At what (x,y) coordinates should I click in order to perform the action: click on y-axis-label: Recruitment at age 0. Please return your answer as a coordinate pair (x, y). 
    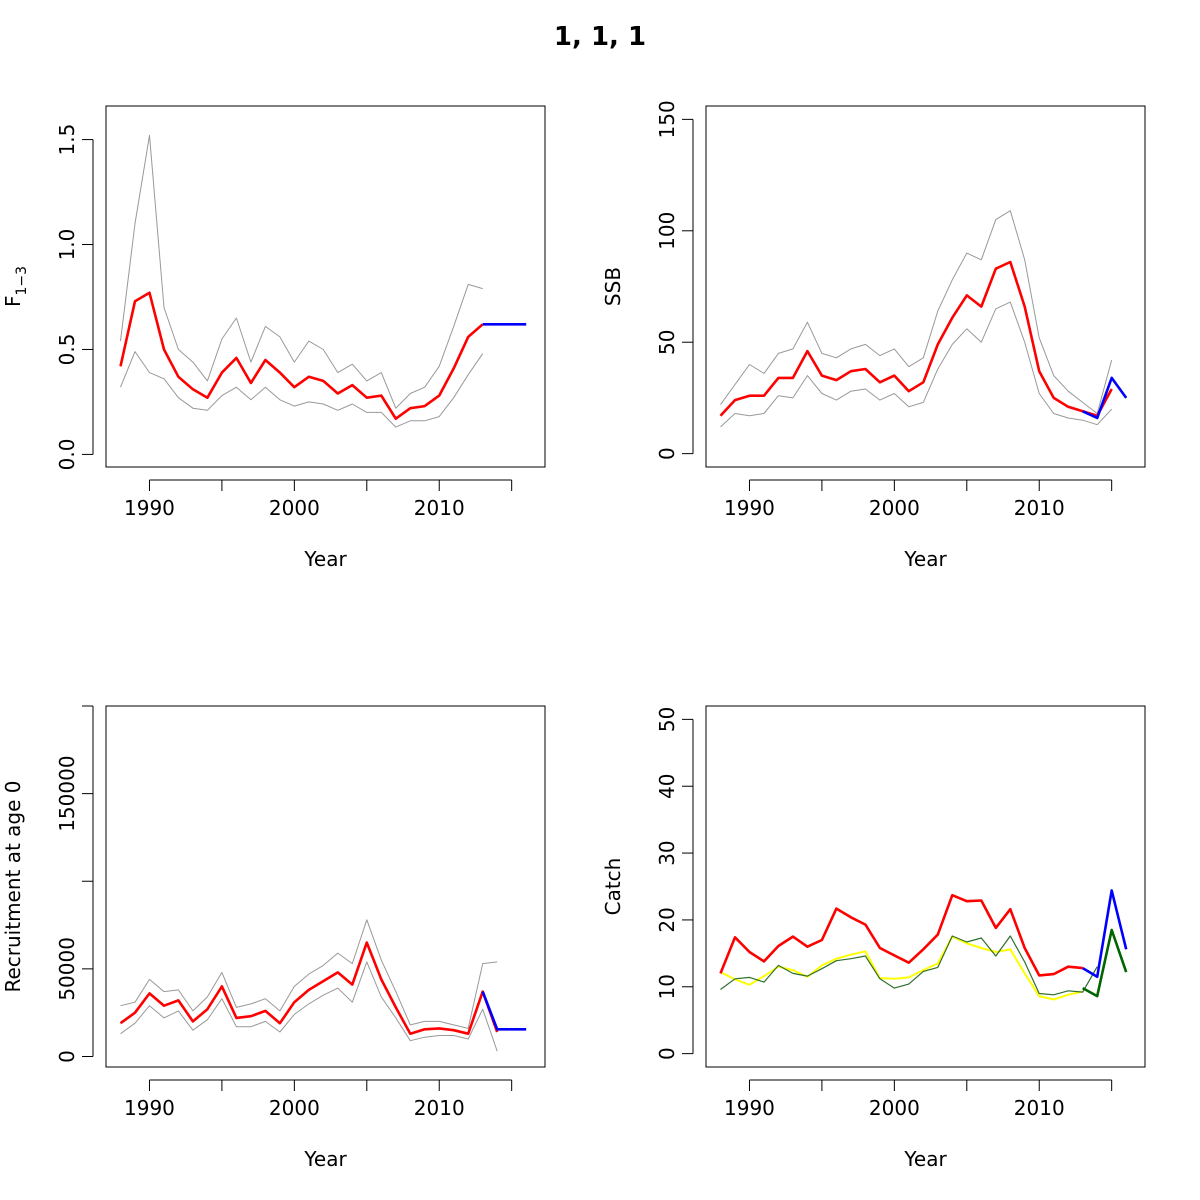
    Looking at the image, I should click on (13, 886).